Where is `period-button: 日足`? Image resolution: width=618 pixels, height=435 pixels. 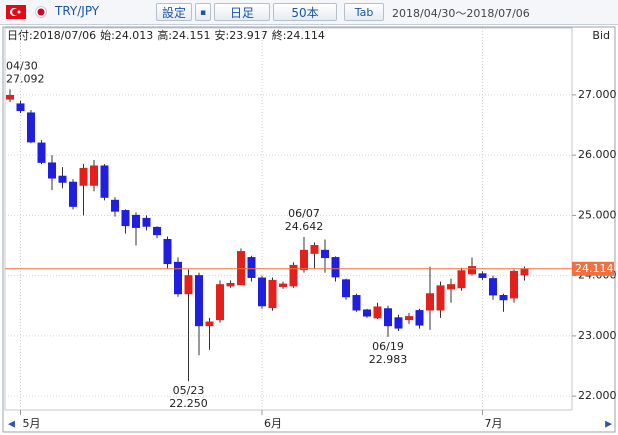
period-button: 日足 is located at coordinates (242, 12).